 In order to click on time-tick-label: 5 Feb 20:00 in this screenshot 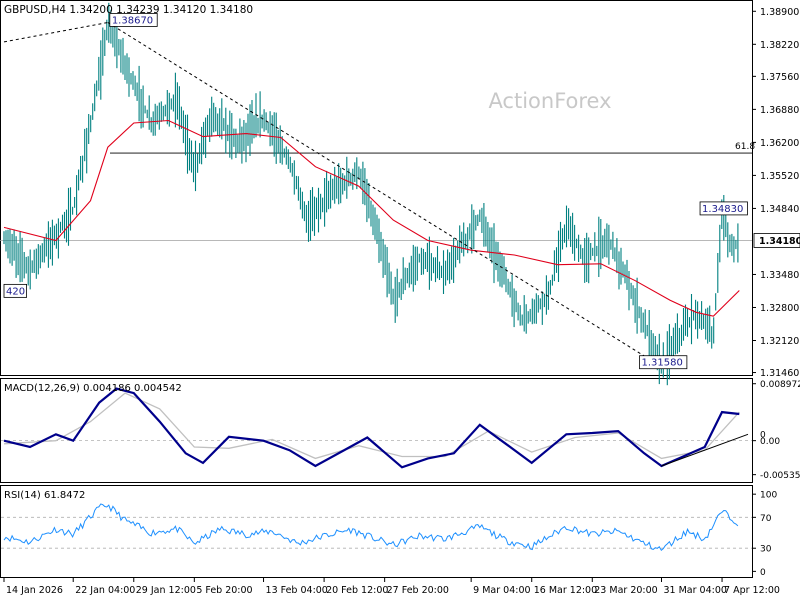, I will do `click(224, 590)`.